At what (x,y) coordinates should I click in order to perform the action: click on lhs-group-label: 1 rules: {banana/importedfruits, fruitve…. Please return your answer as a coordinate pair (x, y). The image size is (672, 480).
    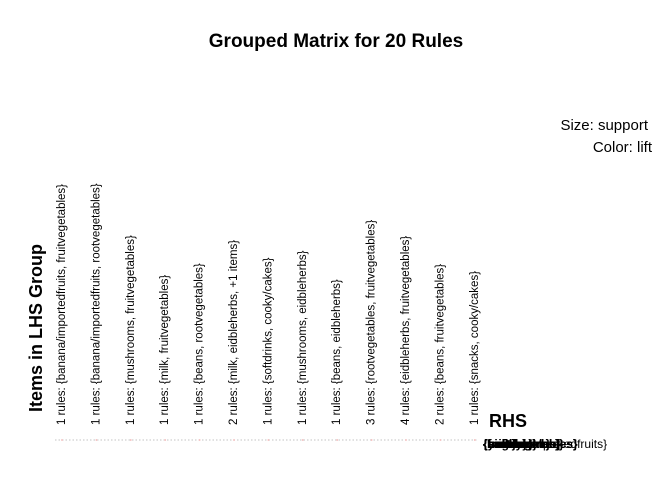
    Looking at the image, I should click on (62, 304).